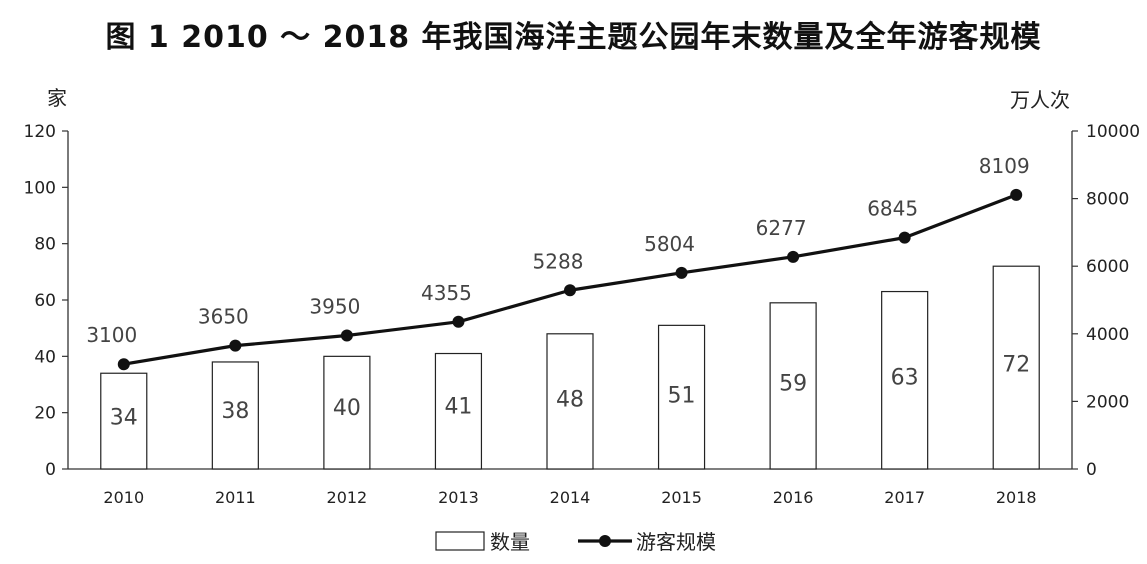 Image resolution: width=1147 pixels, height=564 pixels. What do you see at coordinates (40, 132) in the screenshot?
I see `left-axis-tick-label: 120` at bounding box center [40, 132].